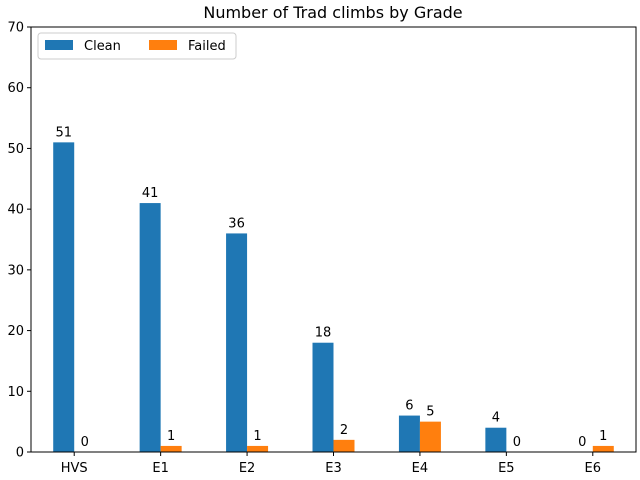 The width and height of the screenshot is (640, 480). I want to click on y-tick-label: 30, so click(15, 270).